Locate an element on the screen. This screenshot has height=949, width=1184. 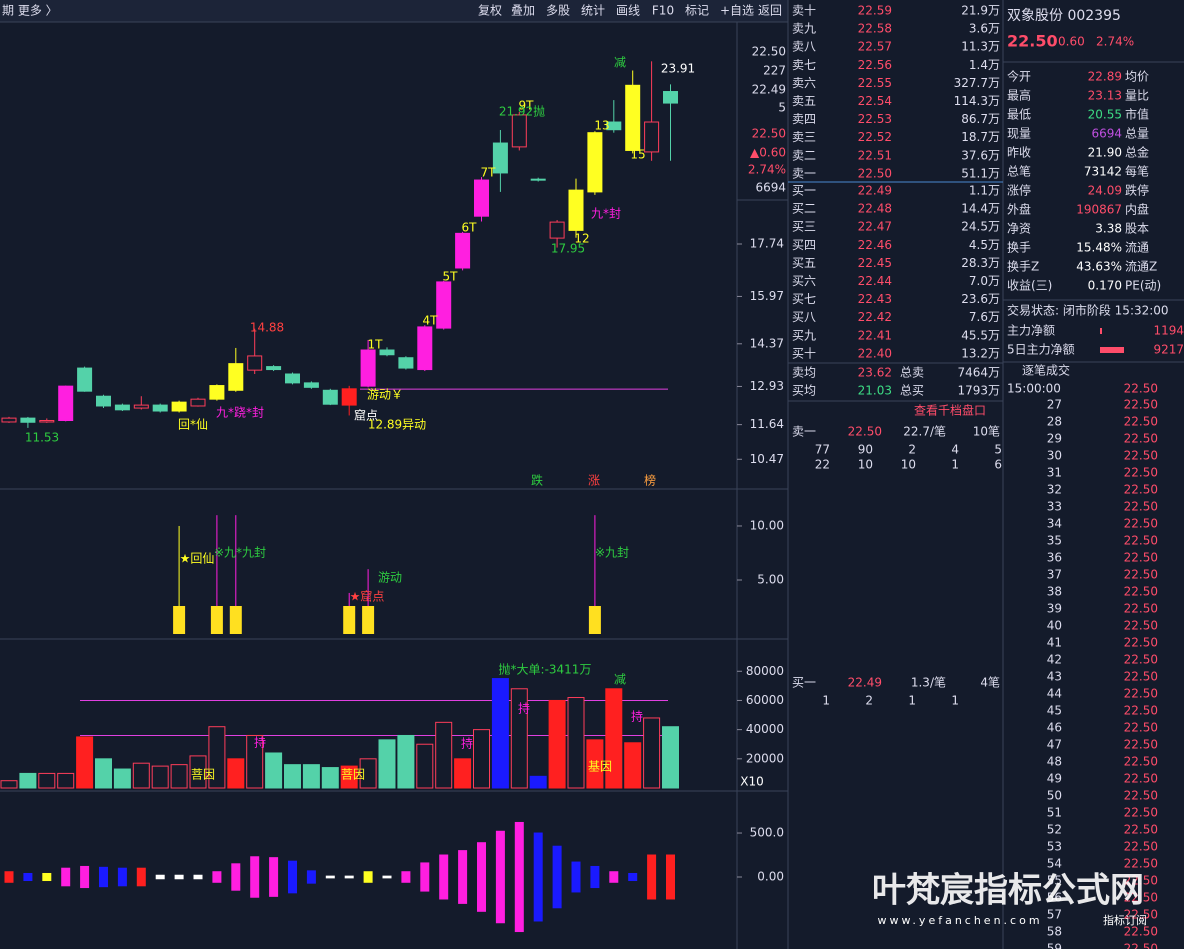
toolbar-button: 统计 is located at coordinates (593, 11).